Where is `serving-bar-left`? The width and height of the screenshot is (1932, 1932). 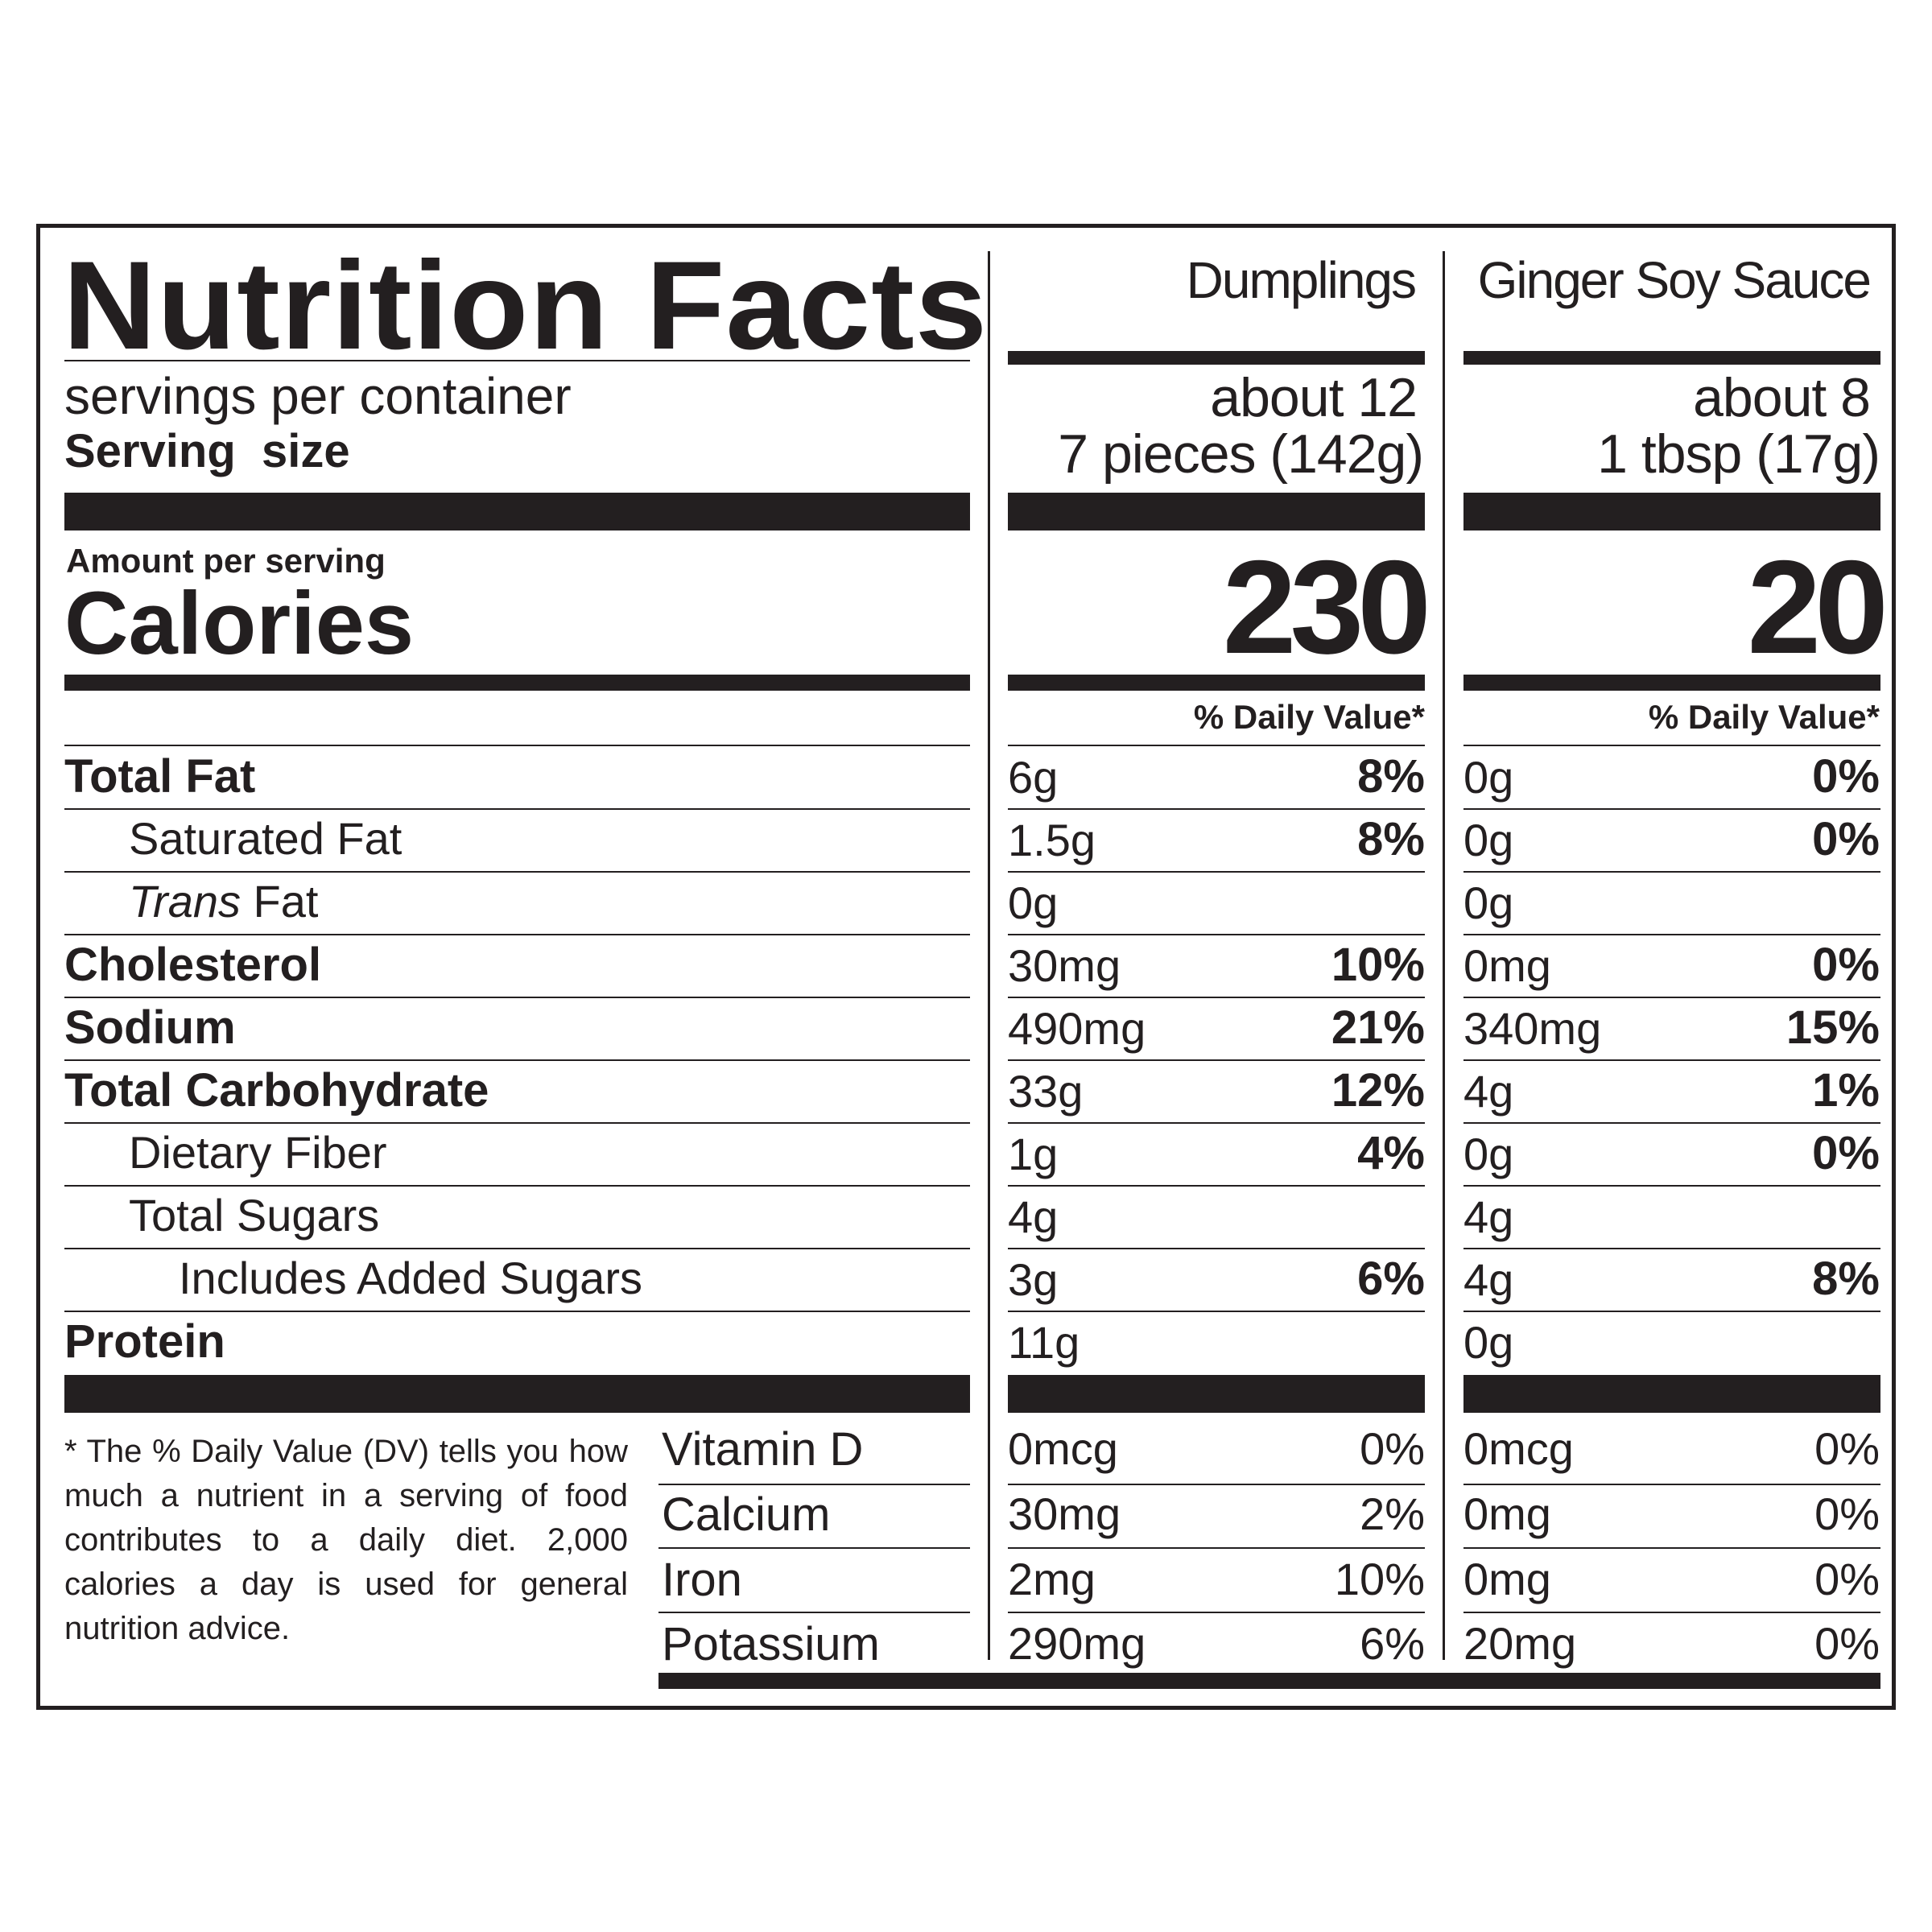 serving-bar-left is located at coordinates (517, 511).